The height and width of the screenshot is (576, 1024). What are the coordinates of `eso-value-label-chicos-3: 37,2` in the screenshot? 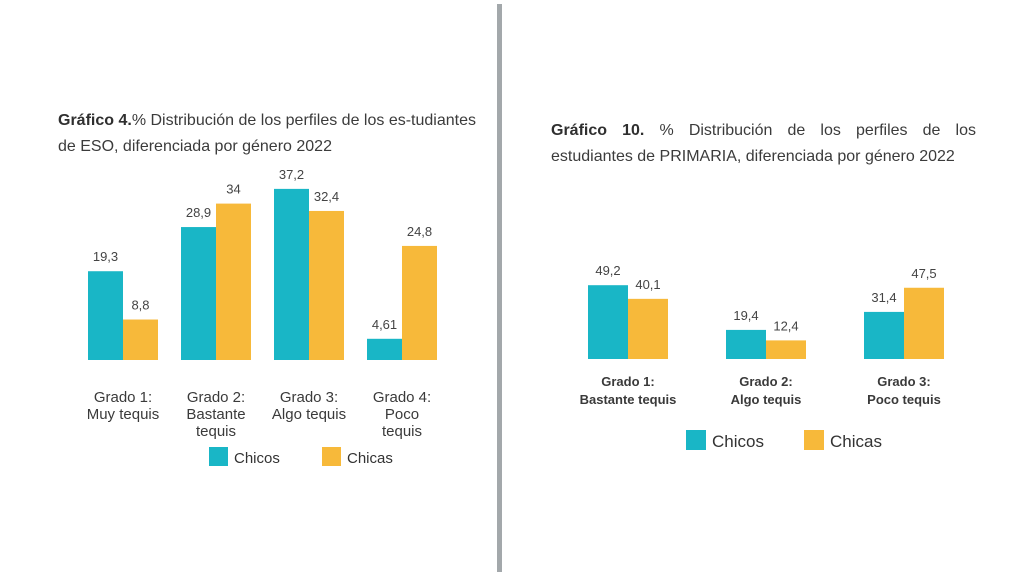 It's located at (291, 174).